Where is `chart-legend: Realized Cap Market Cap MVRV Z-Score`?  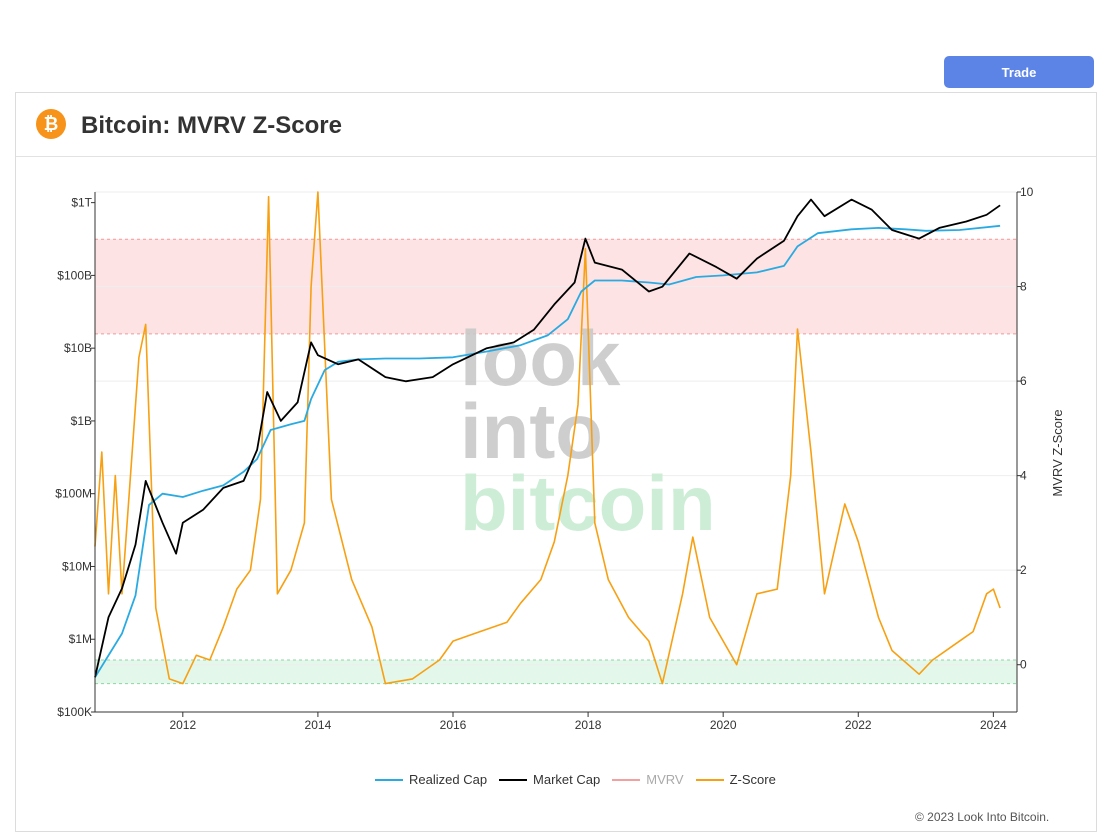
chart-legend: Realized Cap Market Cap MVRV Z-Score is located at coordinates (575, 779).